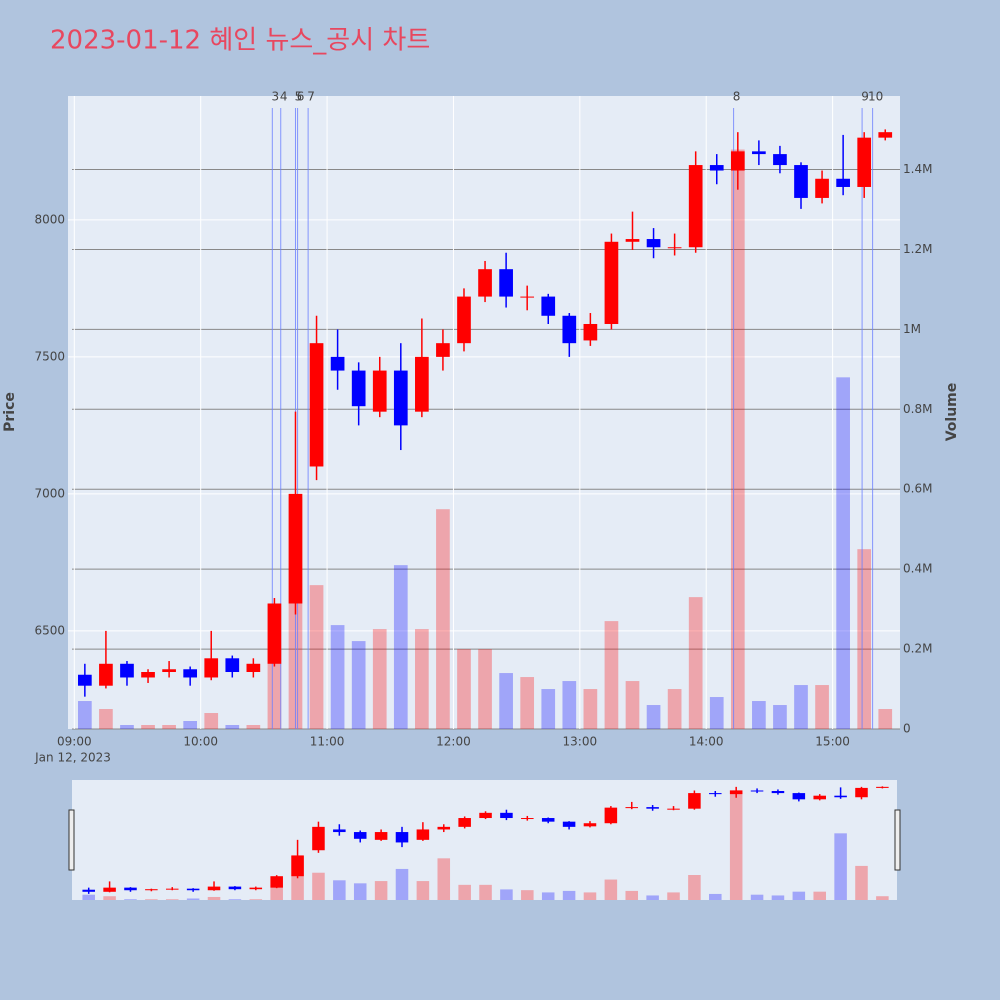 This screenshot has width=1000, height=1000. Describe the element at coordinates (917, 569) in the screenshot. I see `y2-tick-label: 0.4M` at that location.